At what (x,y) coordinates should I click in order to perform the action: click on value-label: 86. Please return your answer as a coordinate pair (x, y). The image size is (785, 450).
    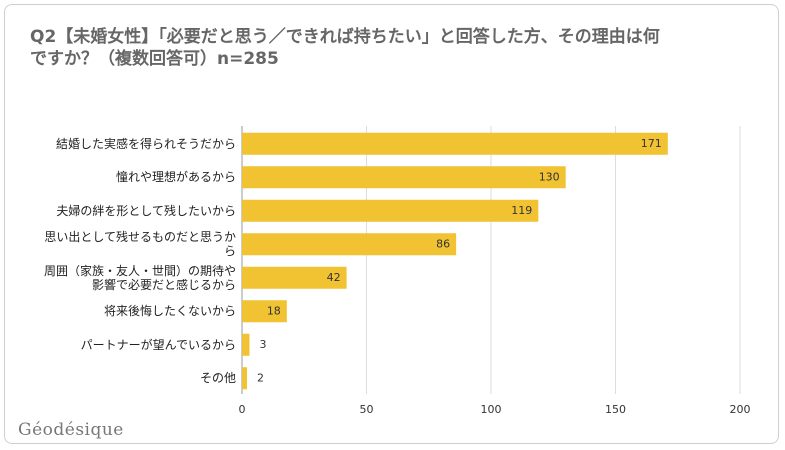
    Looking at the image, I should click on (443, 243).